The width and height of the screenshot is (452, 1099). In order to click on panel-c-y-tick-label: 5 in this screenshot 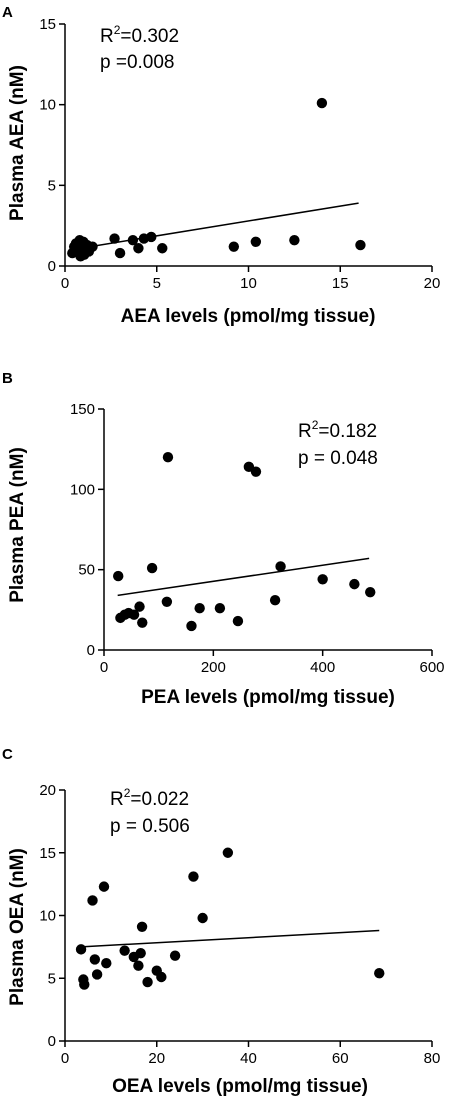, I will do `click(52, 978)`.